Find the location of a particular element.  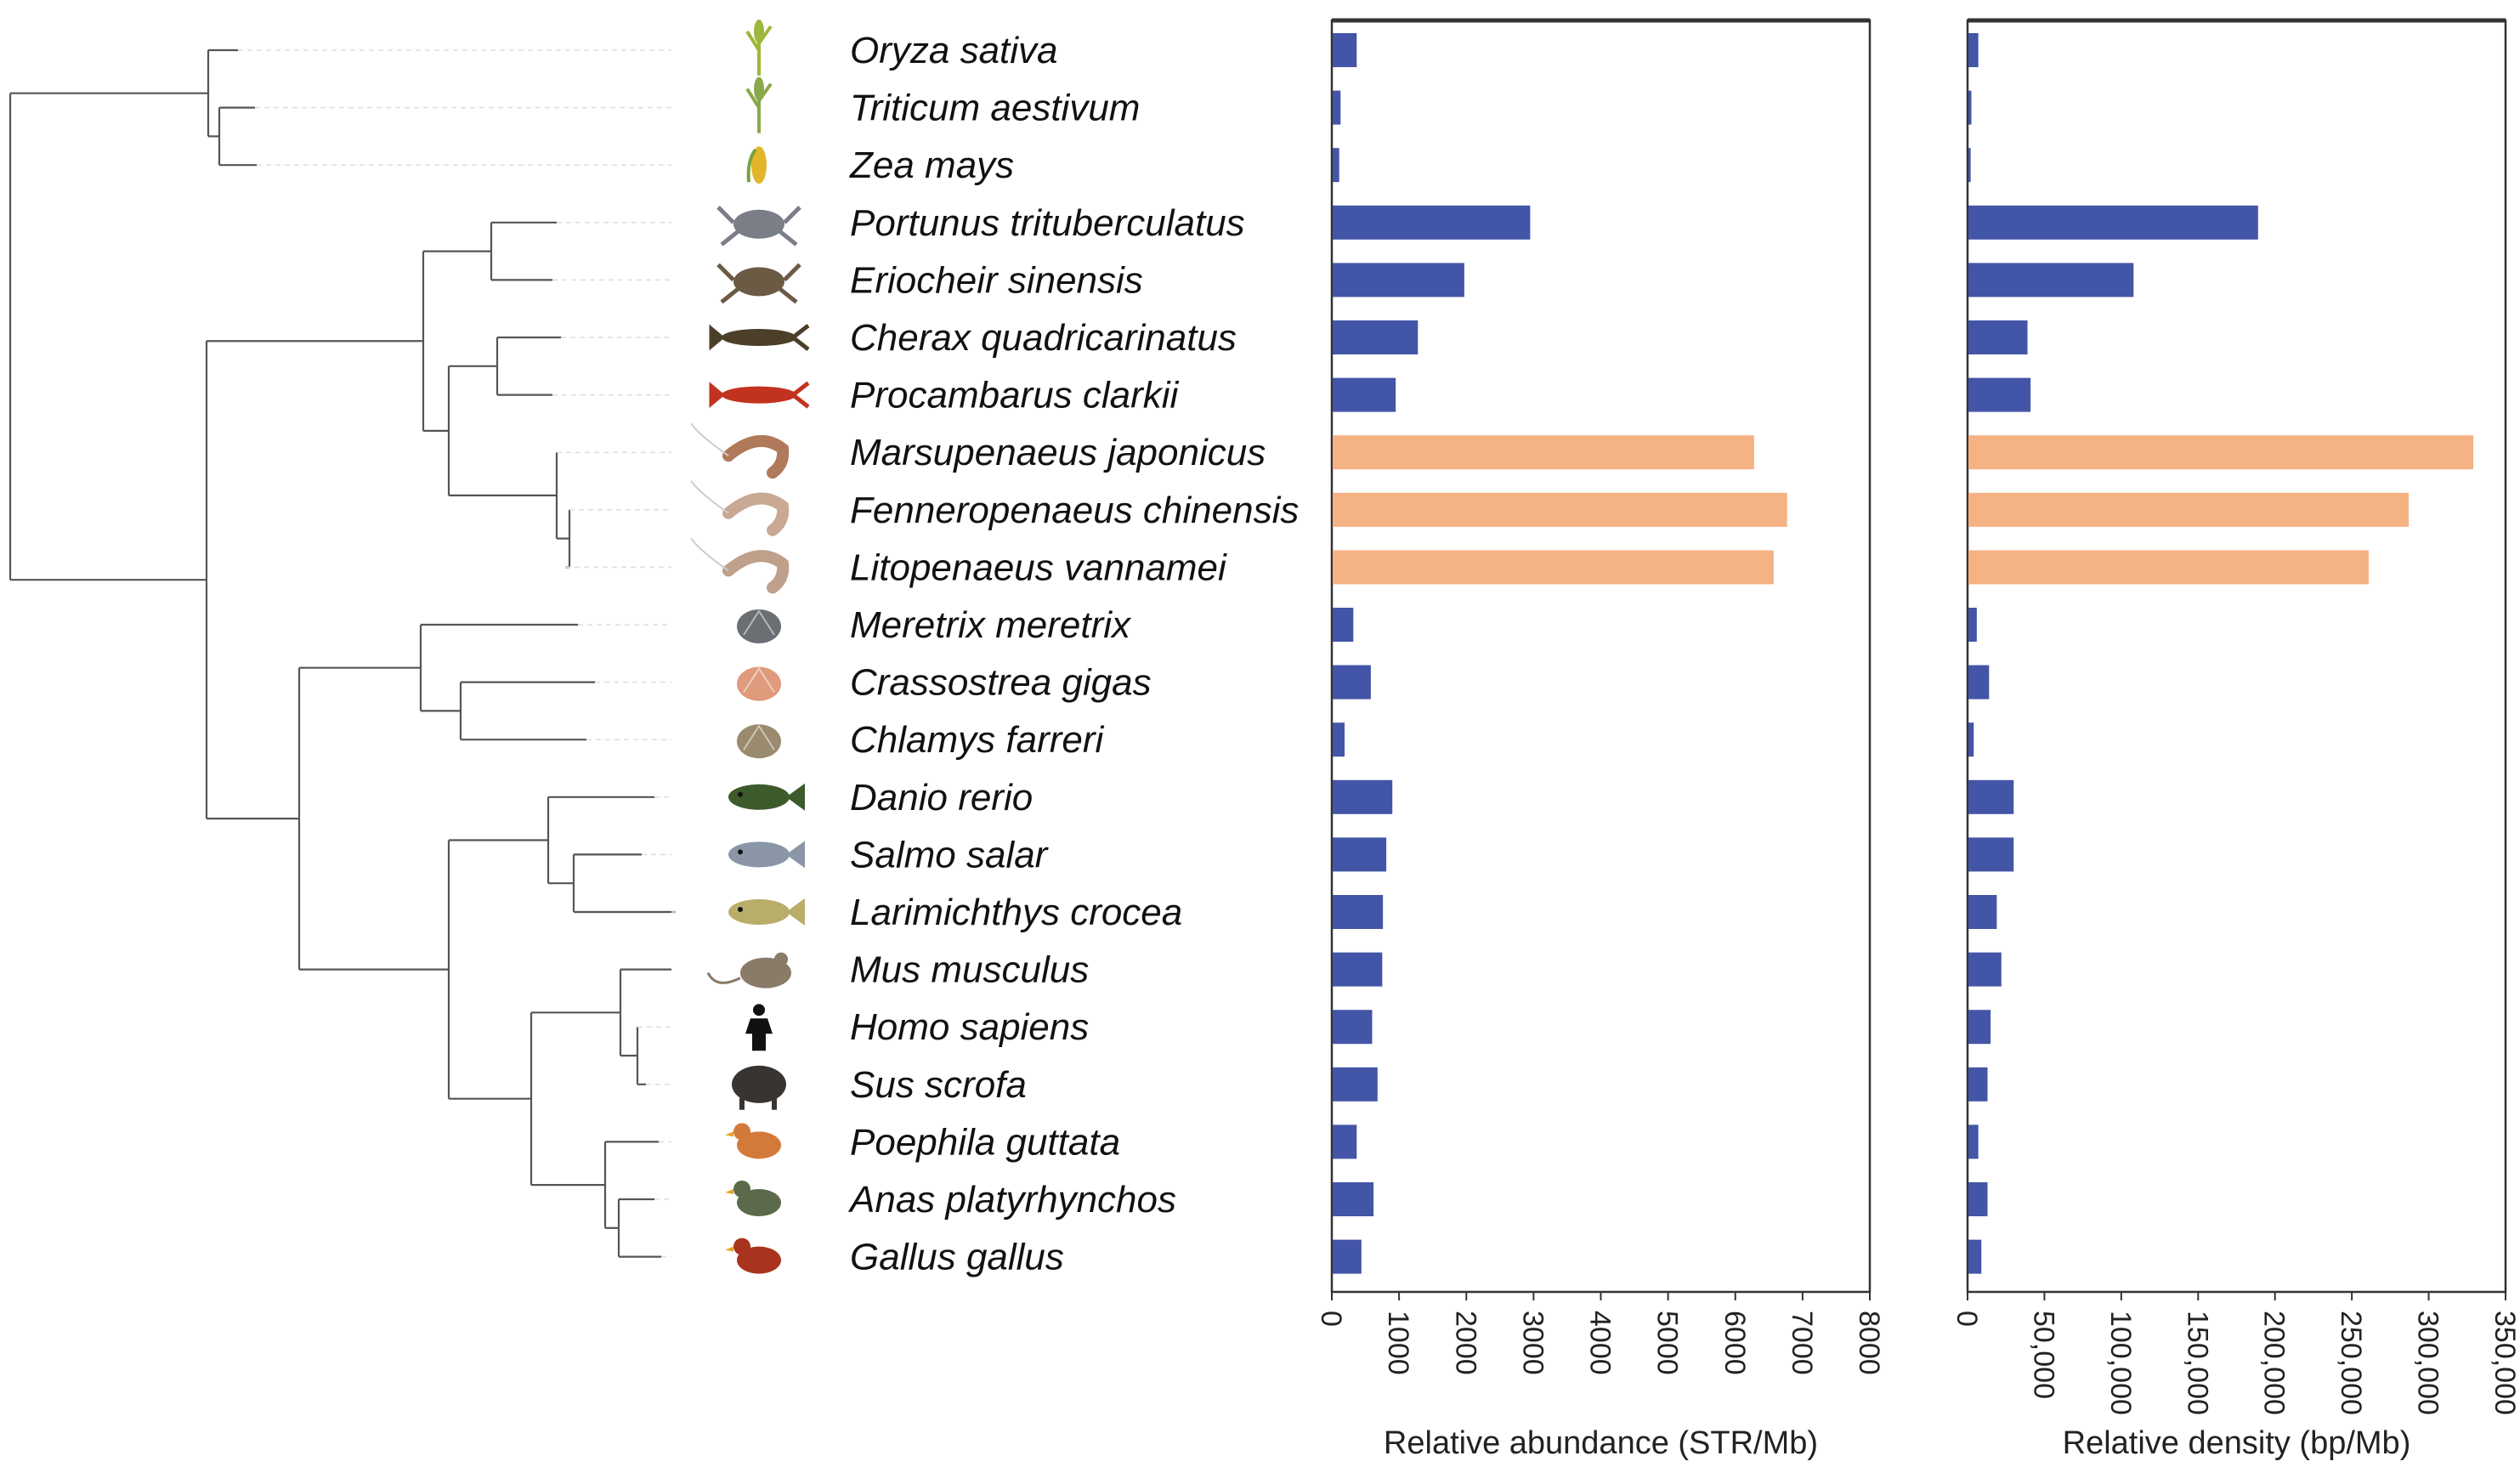

species-label: Fenneropenaeus chinensis is located at coordinates (1074, 511).